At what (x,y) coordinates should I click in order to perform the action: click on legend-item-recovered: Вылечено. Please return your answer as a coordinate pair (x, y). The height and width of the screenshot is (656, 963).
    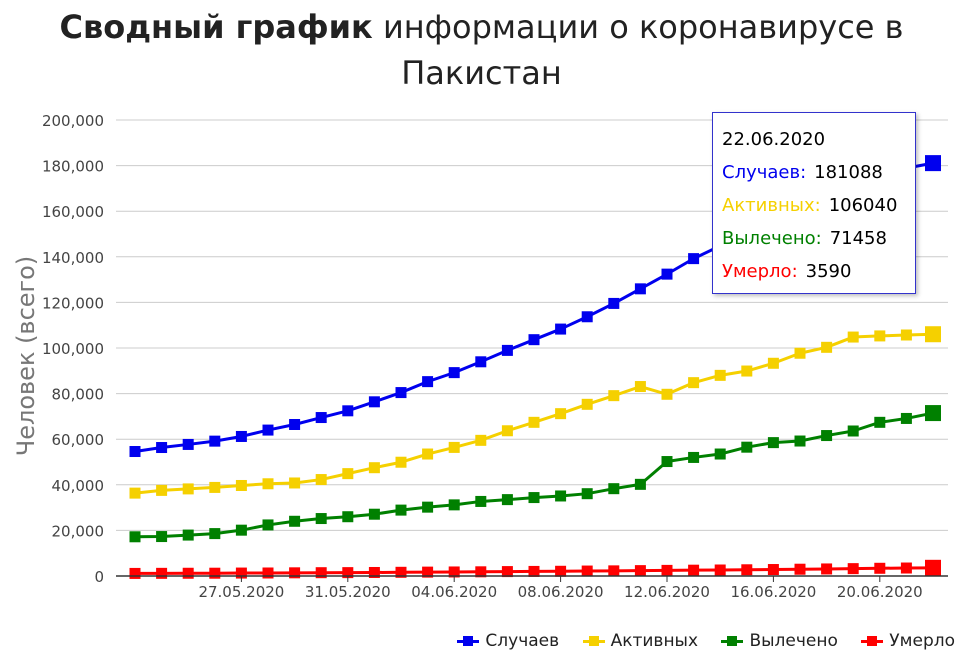
    Looking at the image, I should click on (779, 641).